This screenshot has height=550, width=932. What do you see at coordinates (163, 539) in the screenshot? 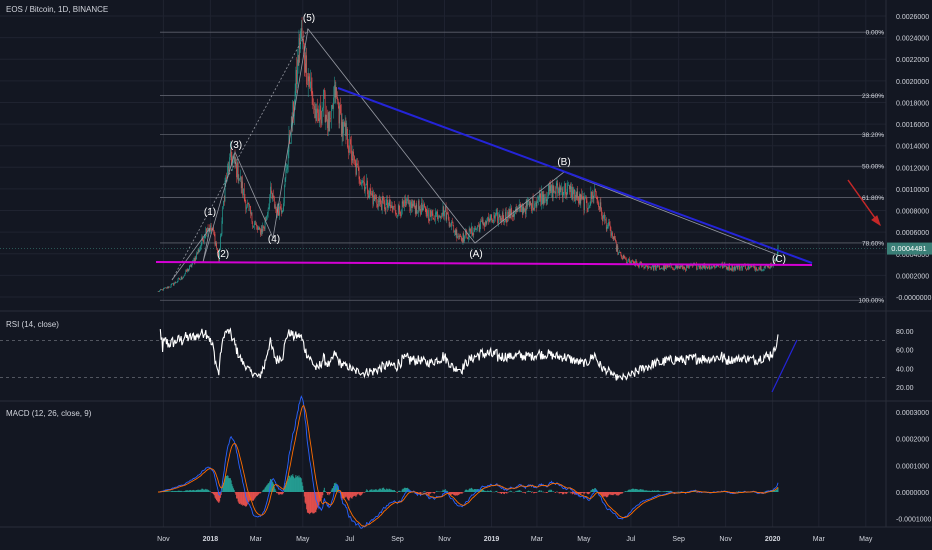
I see `time-tick-label: Nov` at bounding box center [163, 539].